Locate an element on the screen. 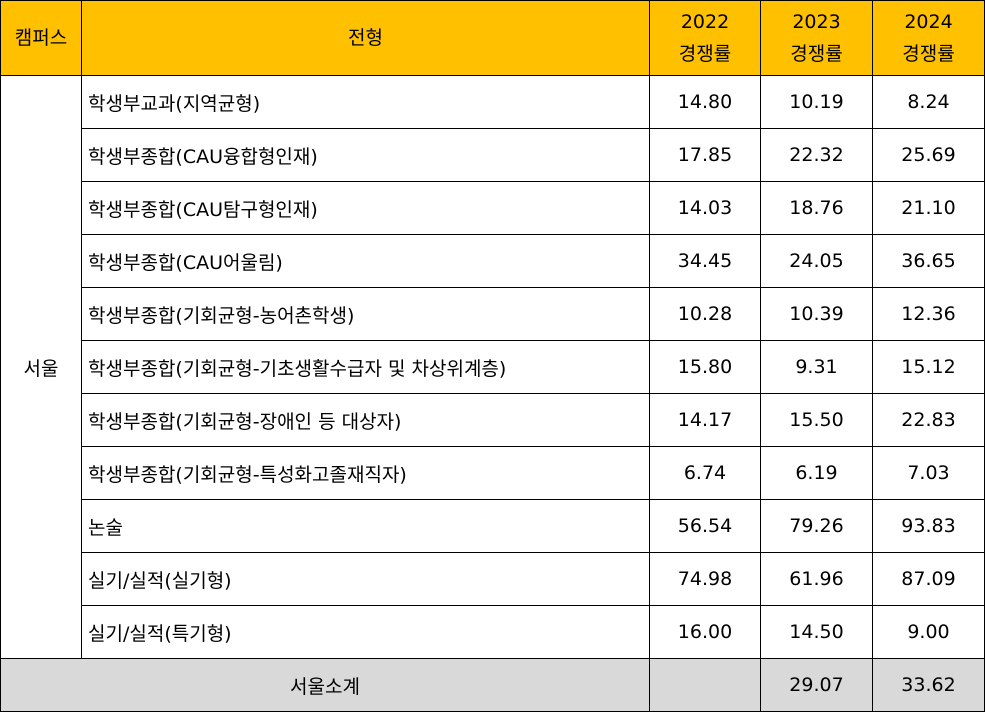  rate-2023: 9.31 is located at coordinates (816, 367).